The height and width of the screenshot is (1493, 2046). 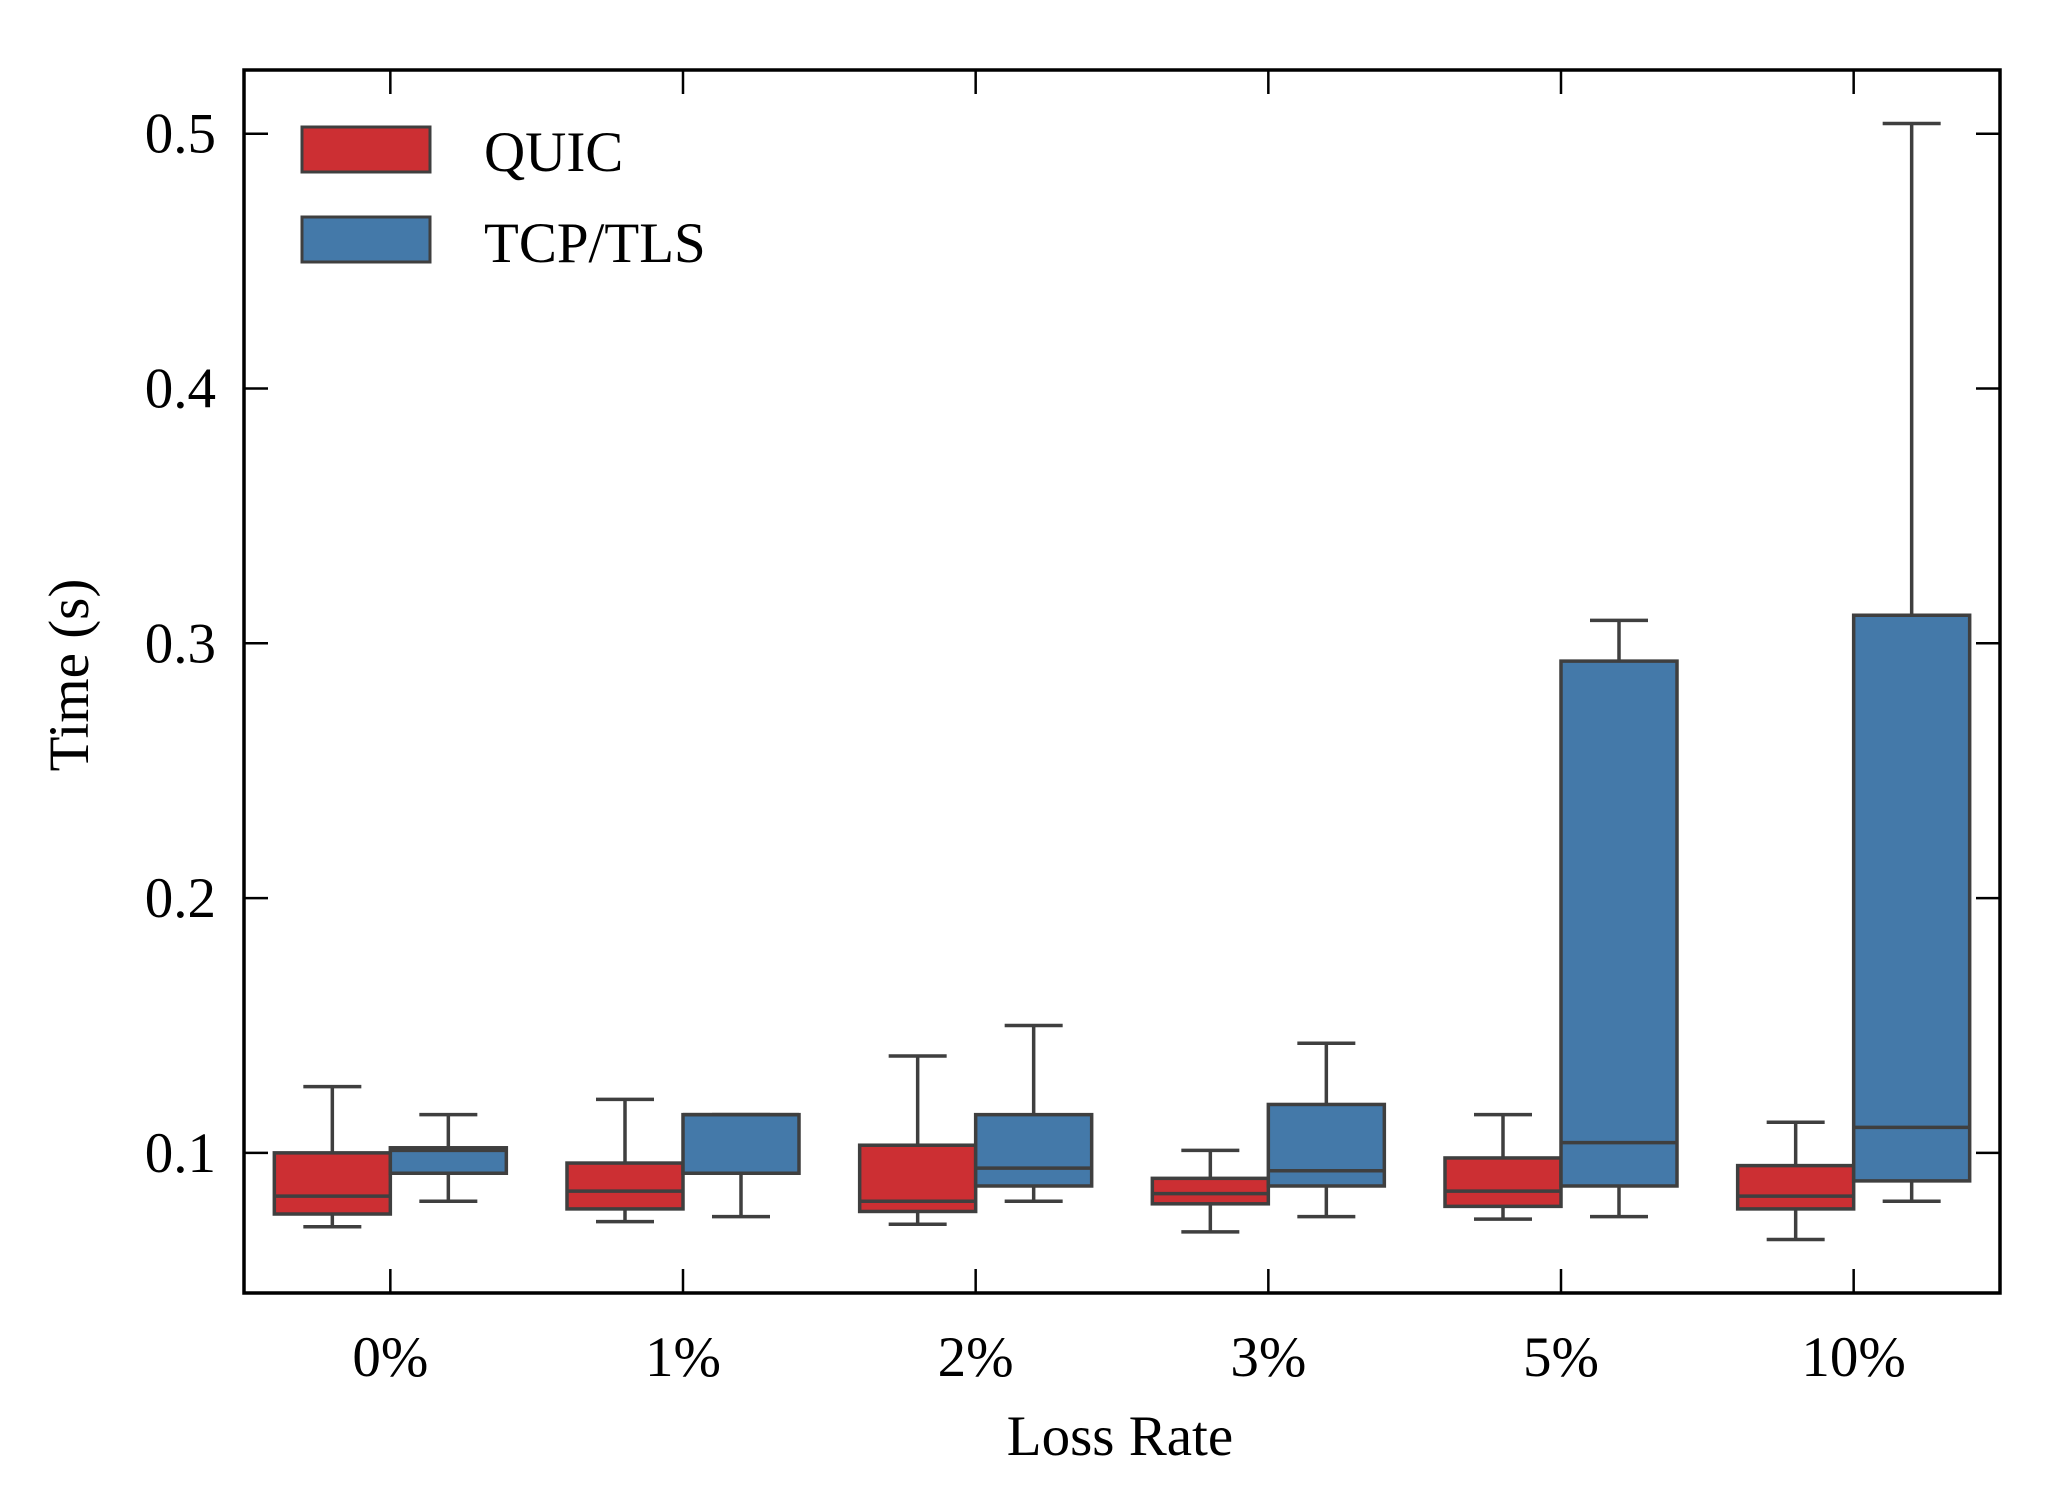 I want to click on box-quic-10pct, so click(x=1795, y=1181).